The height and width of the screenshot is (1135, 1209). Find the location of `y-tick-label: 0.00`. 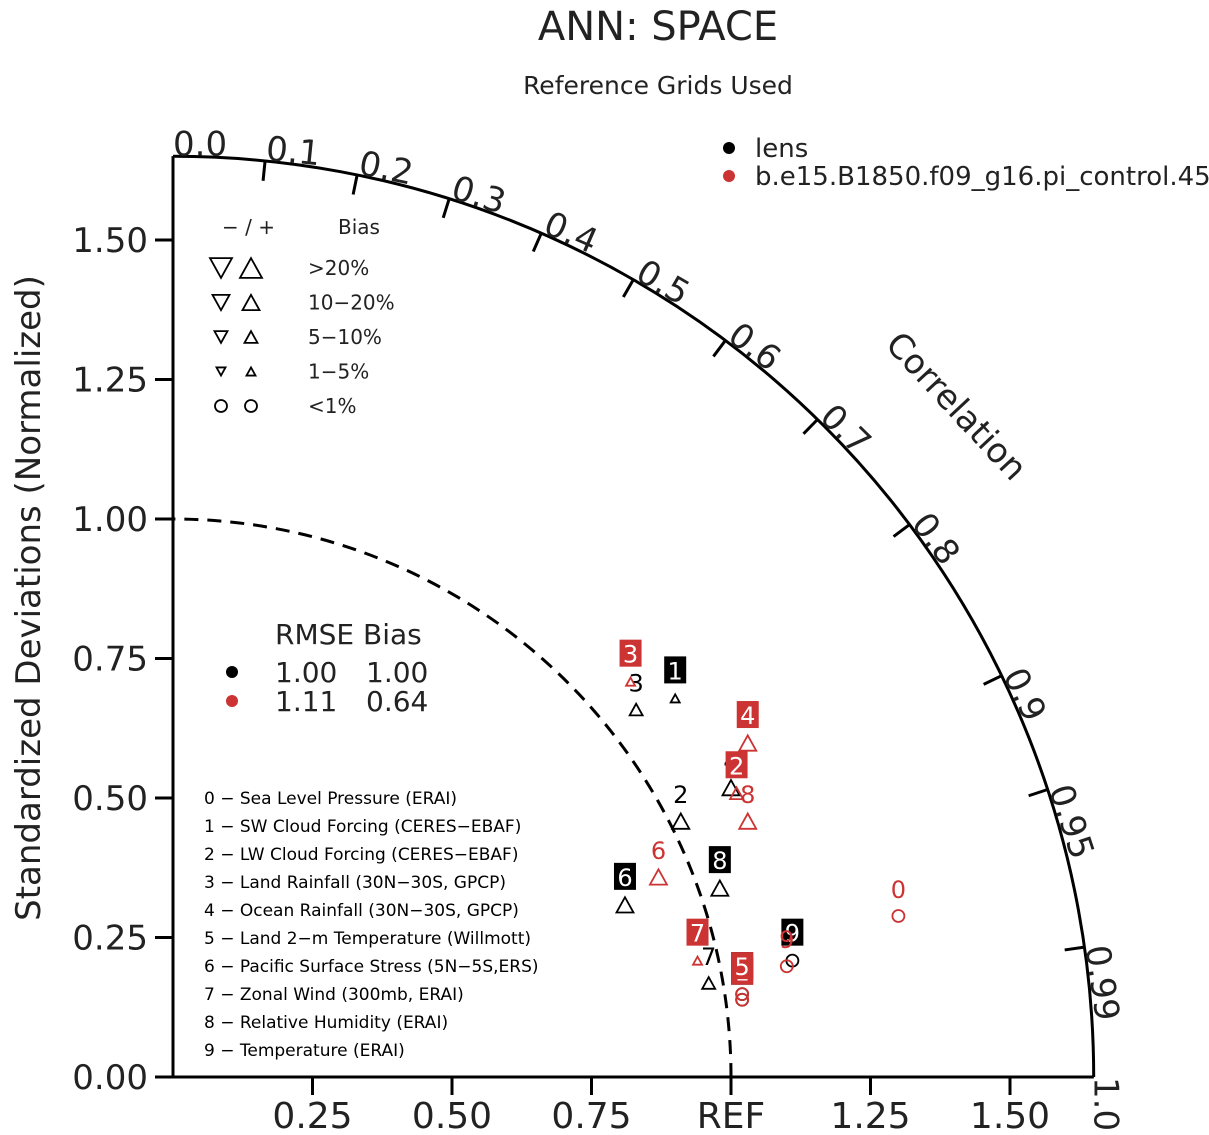

y-tick-label: 0.00 is located at coordinates (110, 1078).